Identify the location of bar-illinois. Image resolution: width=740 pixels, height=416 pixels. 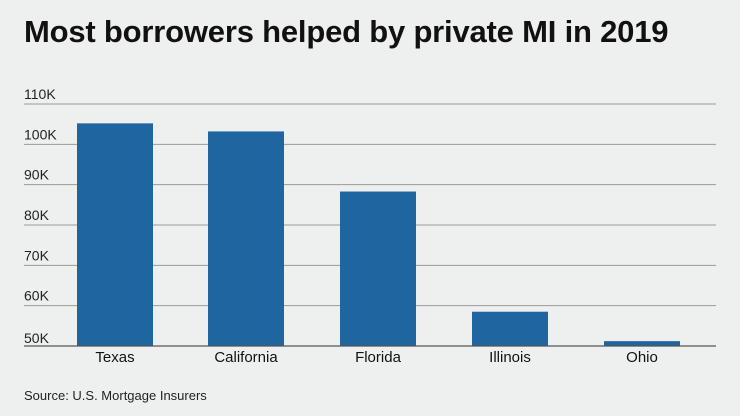
(510, 328).